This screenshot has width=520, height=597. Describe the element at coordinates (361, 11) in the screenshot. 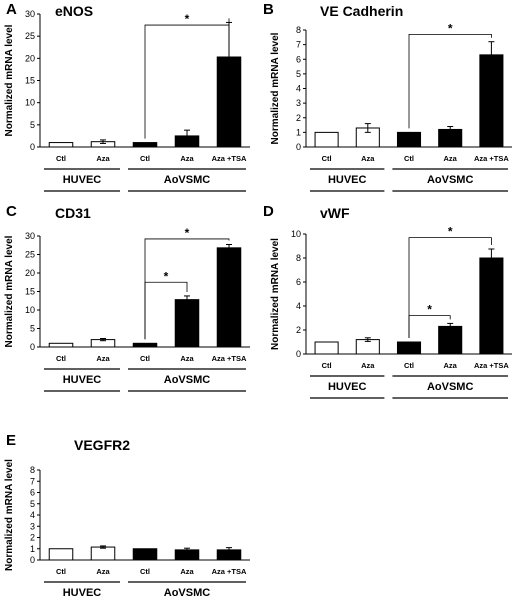

I see `panel-title: VE Cadherin` at that location.